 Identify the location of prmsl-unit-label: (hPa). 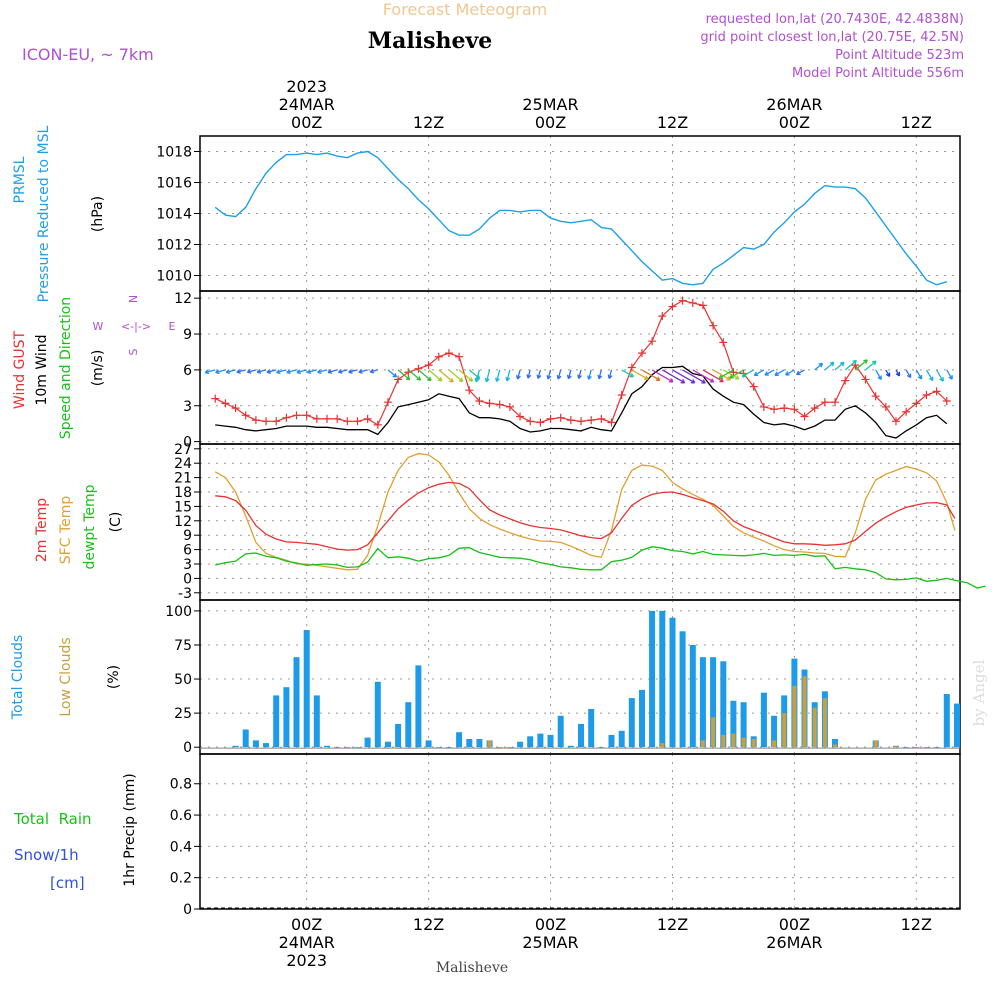
(98, 214).